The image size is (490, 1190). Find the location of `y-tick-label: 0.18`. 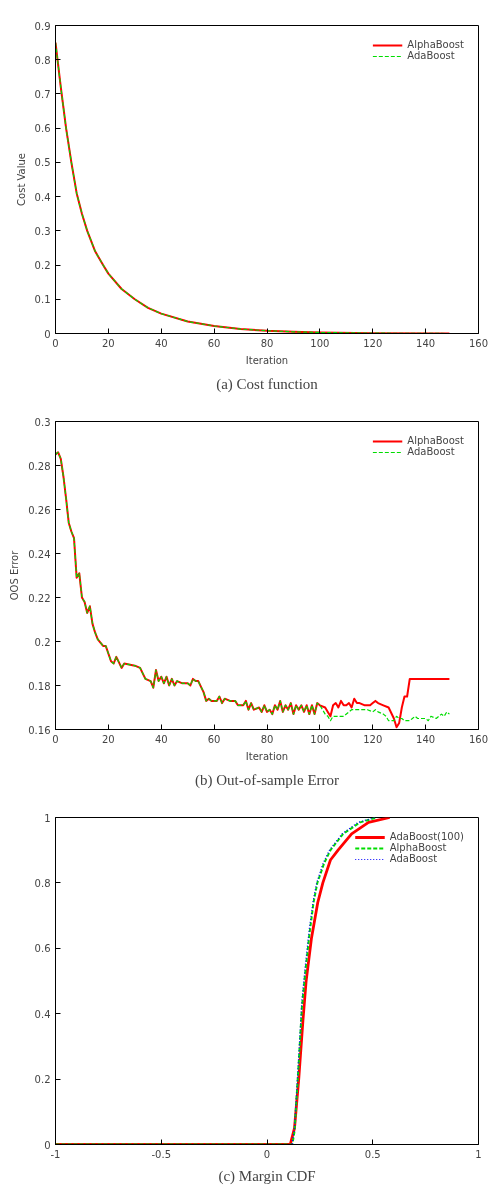

y-tick-label: 0.18 is located at coordinates (39, 686).